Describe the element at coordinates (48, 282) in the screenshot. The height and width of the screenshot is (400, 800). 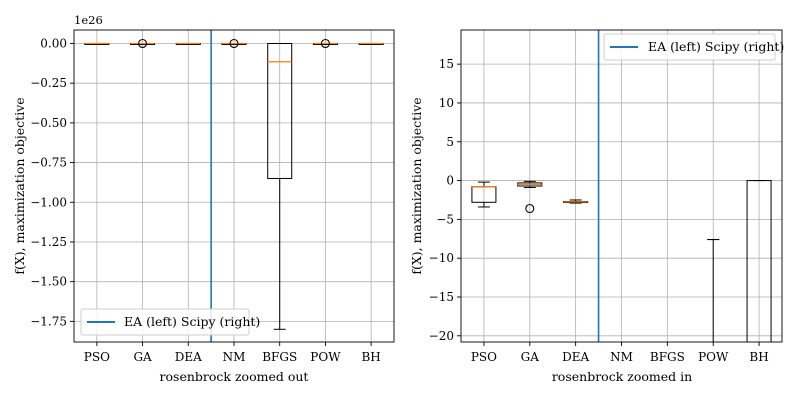
I see `left-y-tick-label: −1.50` at that location.